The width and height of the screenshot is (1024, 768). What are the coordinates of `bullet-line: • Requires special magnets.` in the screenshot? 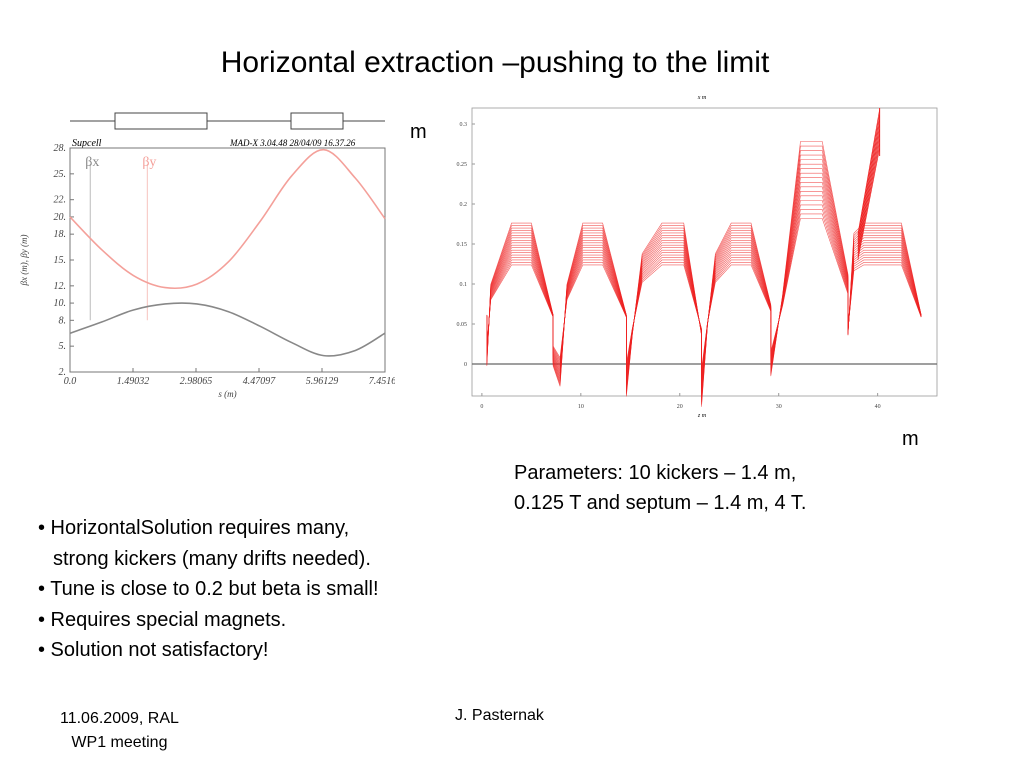 It's located at (162, 619).